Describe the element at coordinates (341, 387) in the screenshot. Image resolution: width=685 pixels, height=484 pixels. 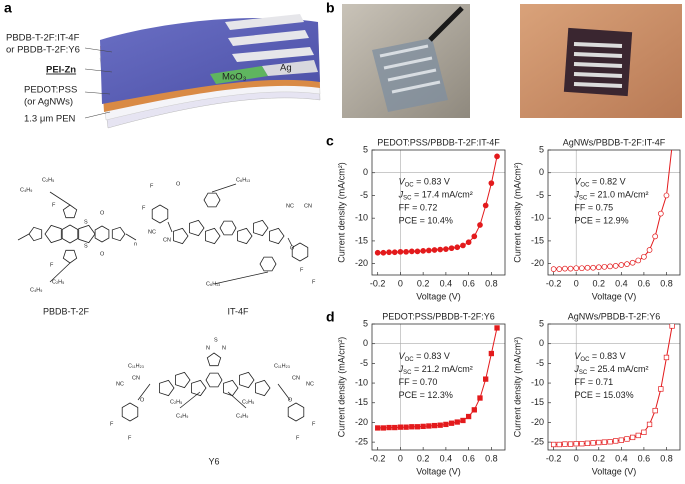
I see `y-axis-label: Current density (mA/cm²)` at that location.